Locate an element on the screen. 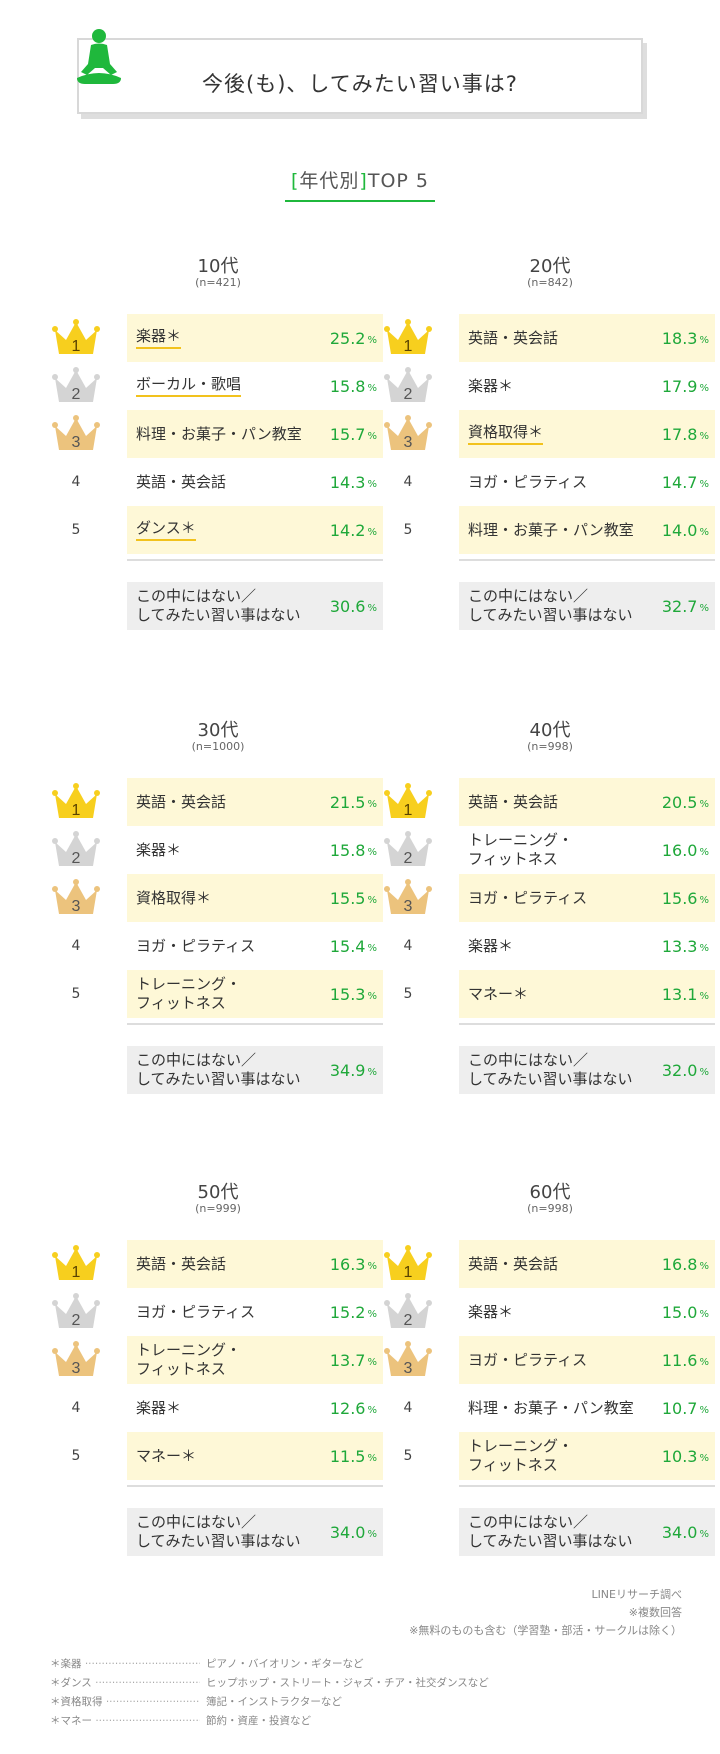 The height and width of the screenshot is (1754, 720). item-label-text: 資格取得＊ is located at coordinates (506, 434).